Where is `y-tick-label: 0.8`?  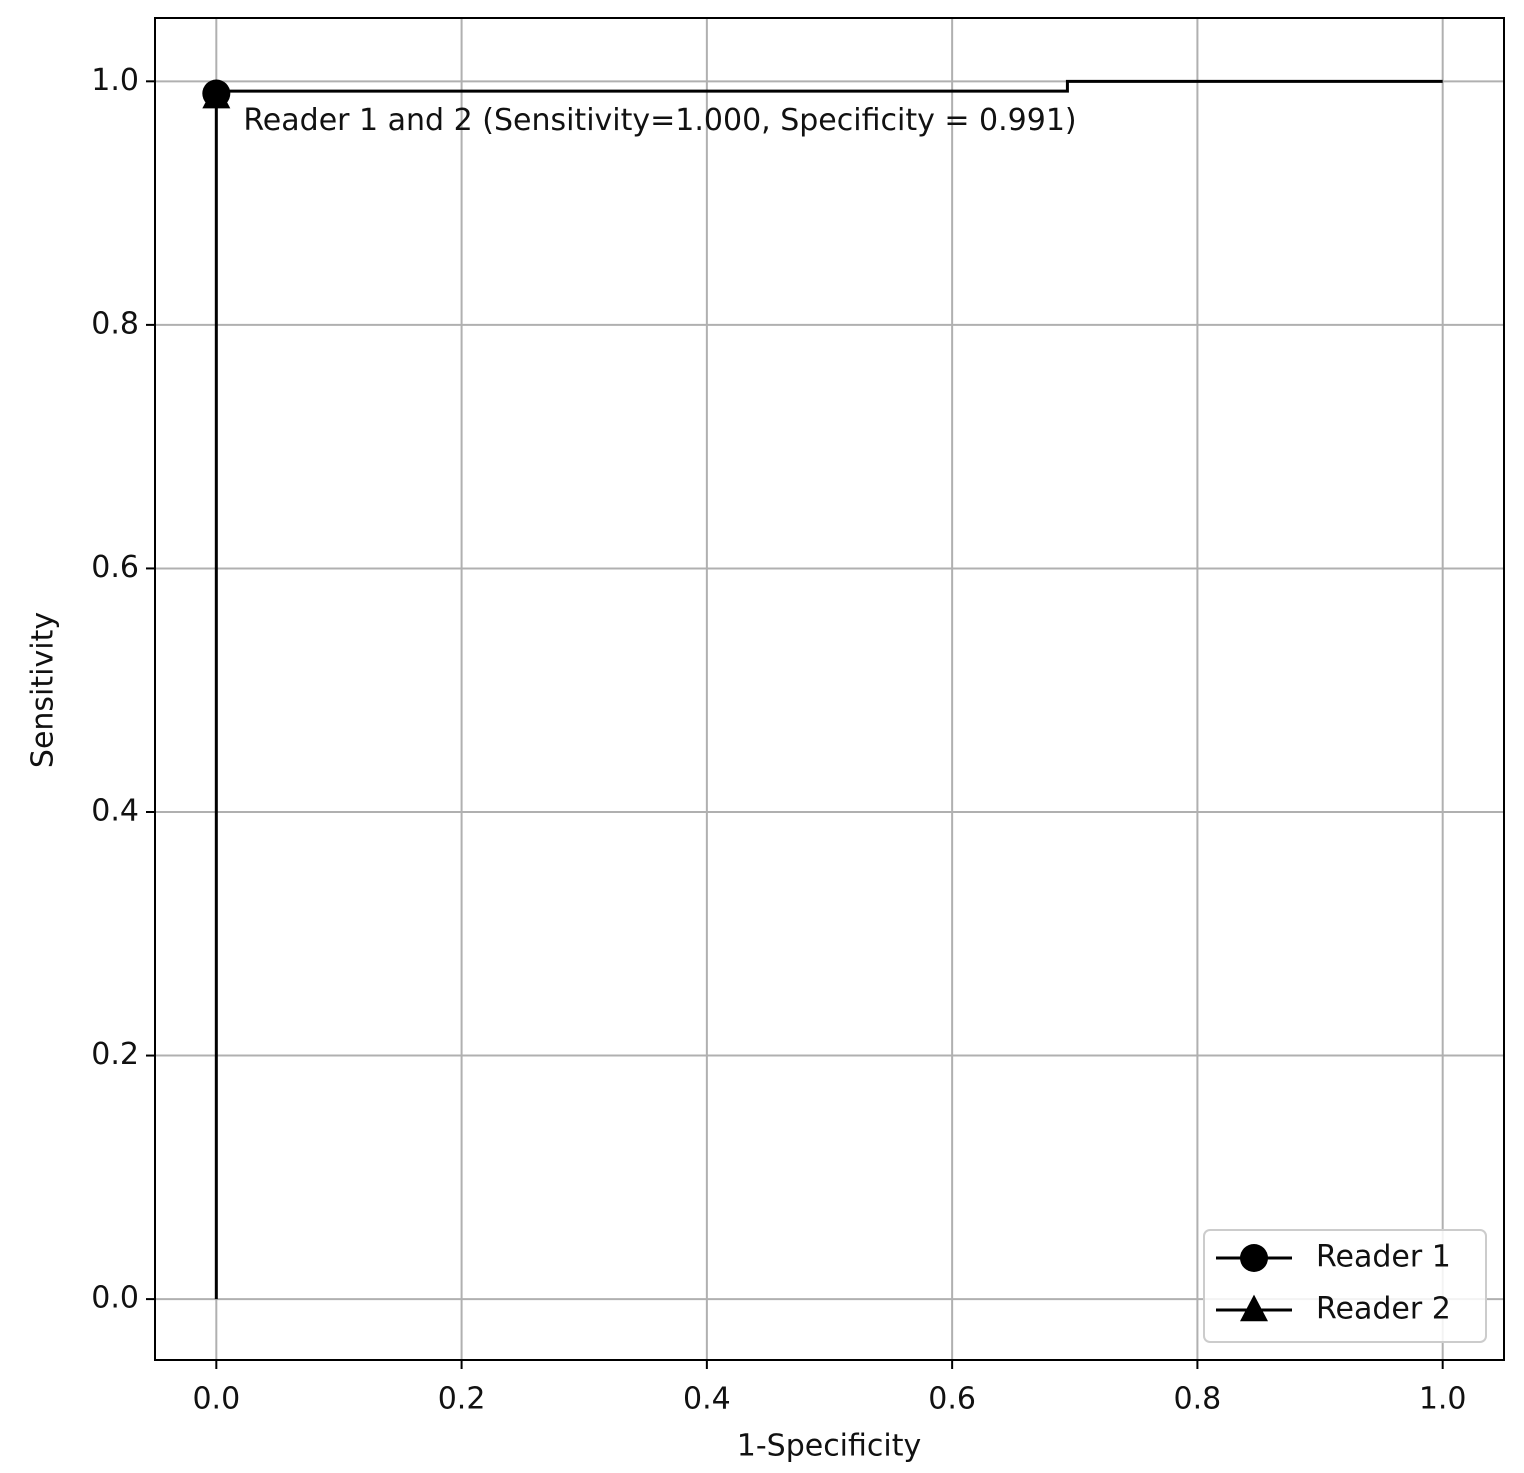 y-tick-label: 0.8 is located at coordinates (115, 323).